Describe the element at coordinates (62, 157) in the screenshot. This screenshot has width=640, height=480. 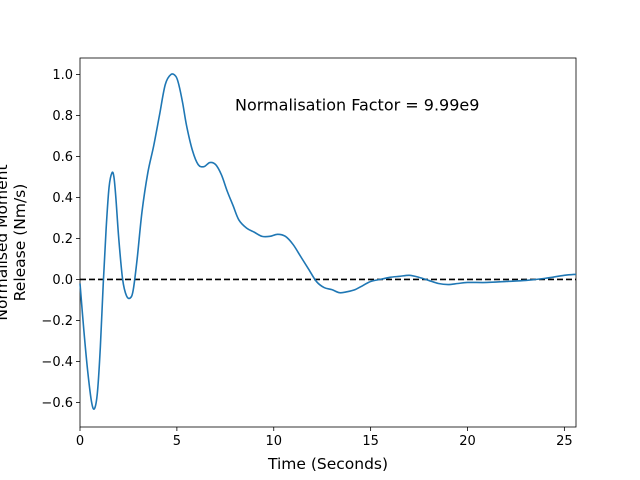
I see `y-tick-label: 0.6` at that location.